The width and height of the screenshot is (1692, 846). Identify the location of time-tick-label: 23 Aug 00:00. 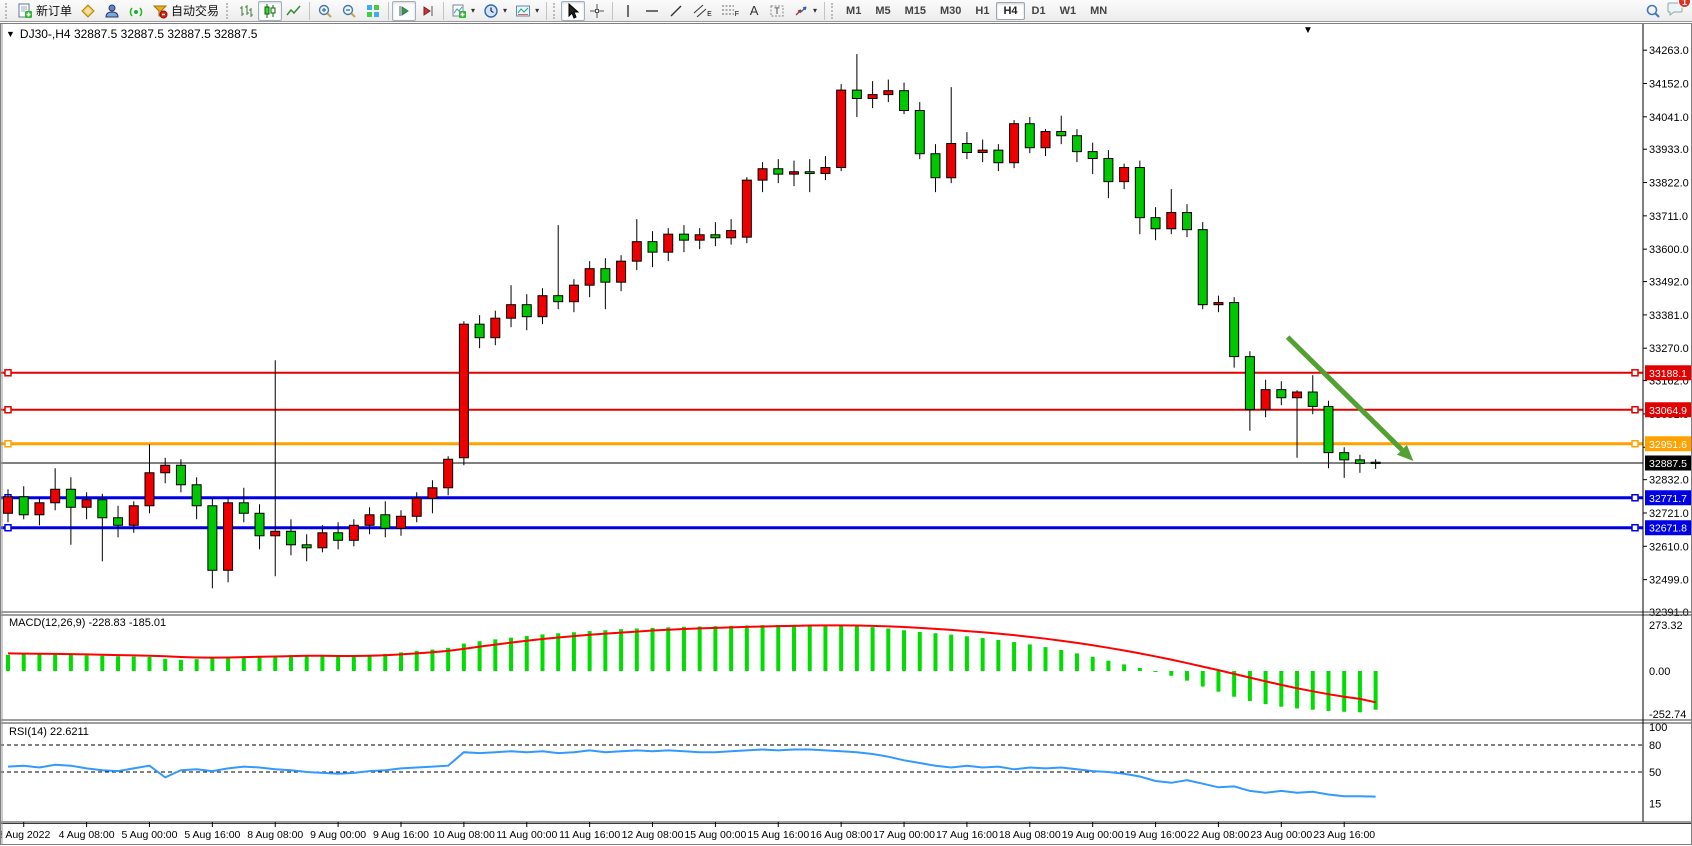
(1281, 835).